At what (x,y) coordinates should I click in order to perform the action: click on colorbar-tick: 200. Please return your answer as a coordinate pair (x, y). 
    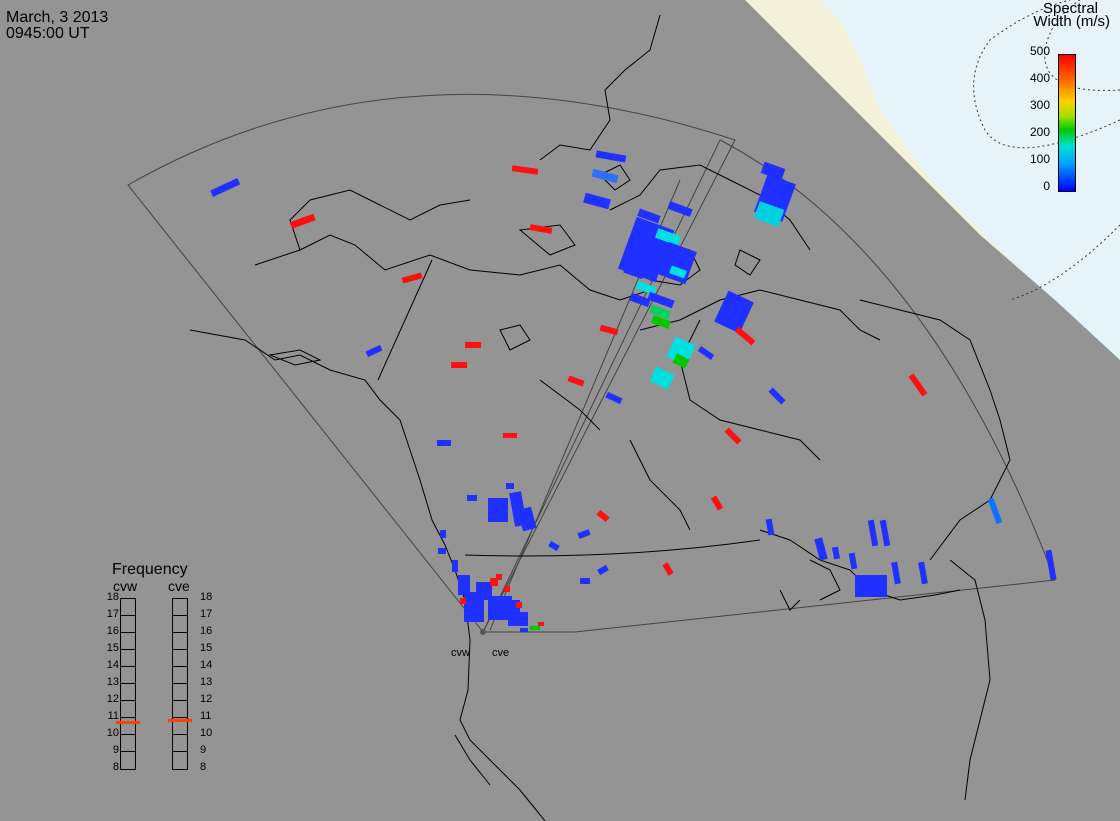
    Looking at the image, I should click on (1039, 132).